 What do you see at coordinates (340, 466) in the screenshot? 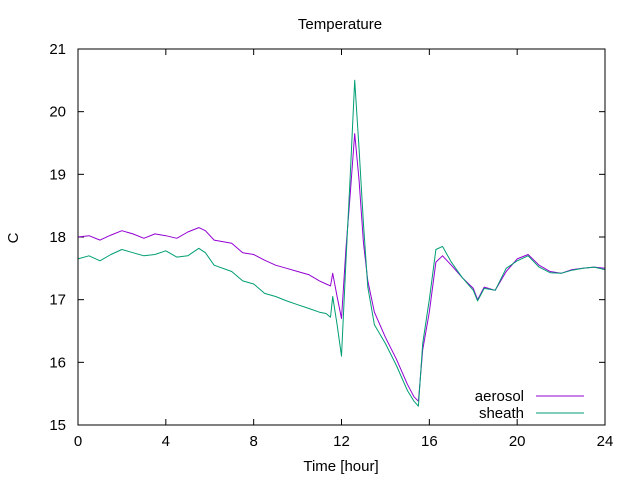
I see `x-axis-label: Time [hour]` at bounding box center [340, 466].